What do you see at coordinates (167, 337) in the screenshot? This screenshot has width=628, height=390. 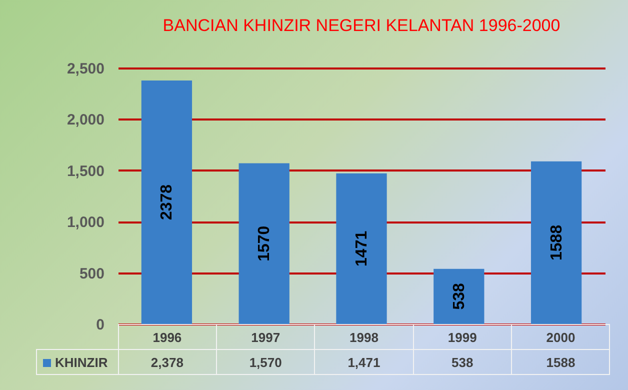 I see `x-tick-label: 1996` at bounding box center [167, 337].